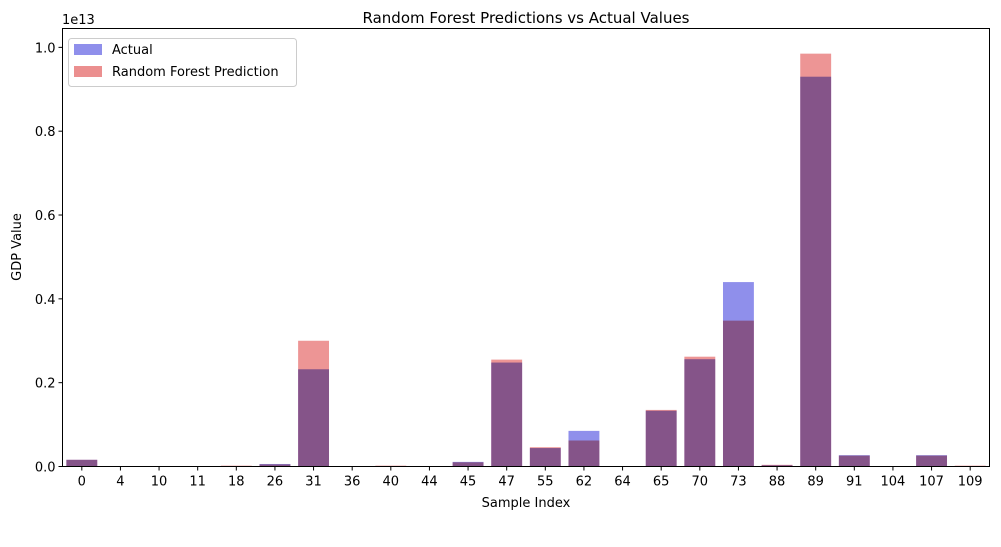 The height and width of the screenshot is (547, 1001). I want to click on x-tick-label: 70, so click(700, 482).